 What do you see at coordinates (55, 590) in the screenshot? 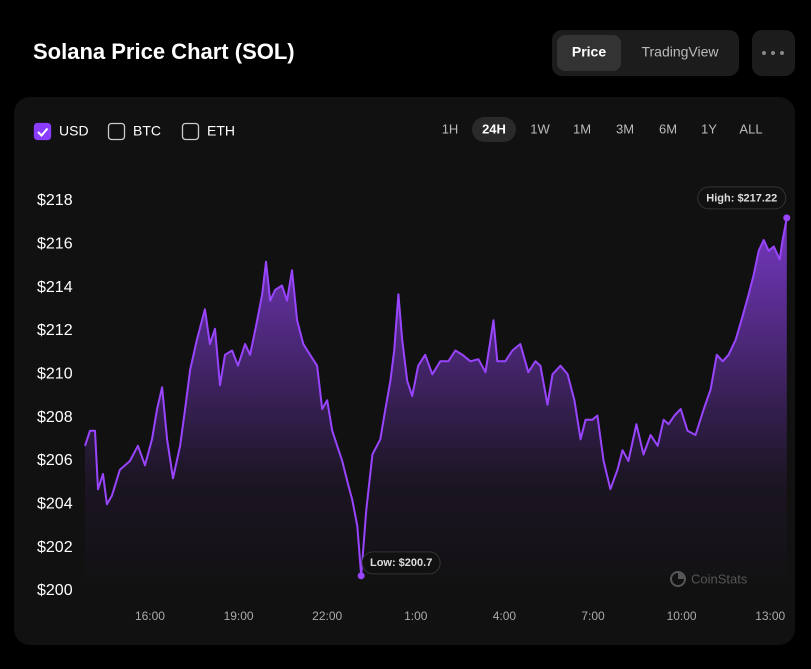
I see `y-tick-label: $200` at bounding box center [55, 590].